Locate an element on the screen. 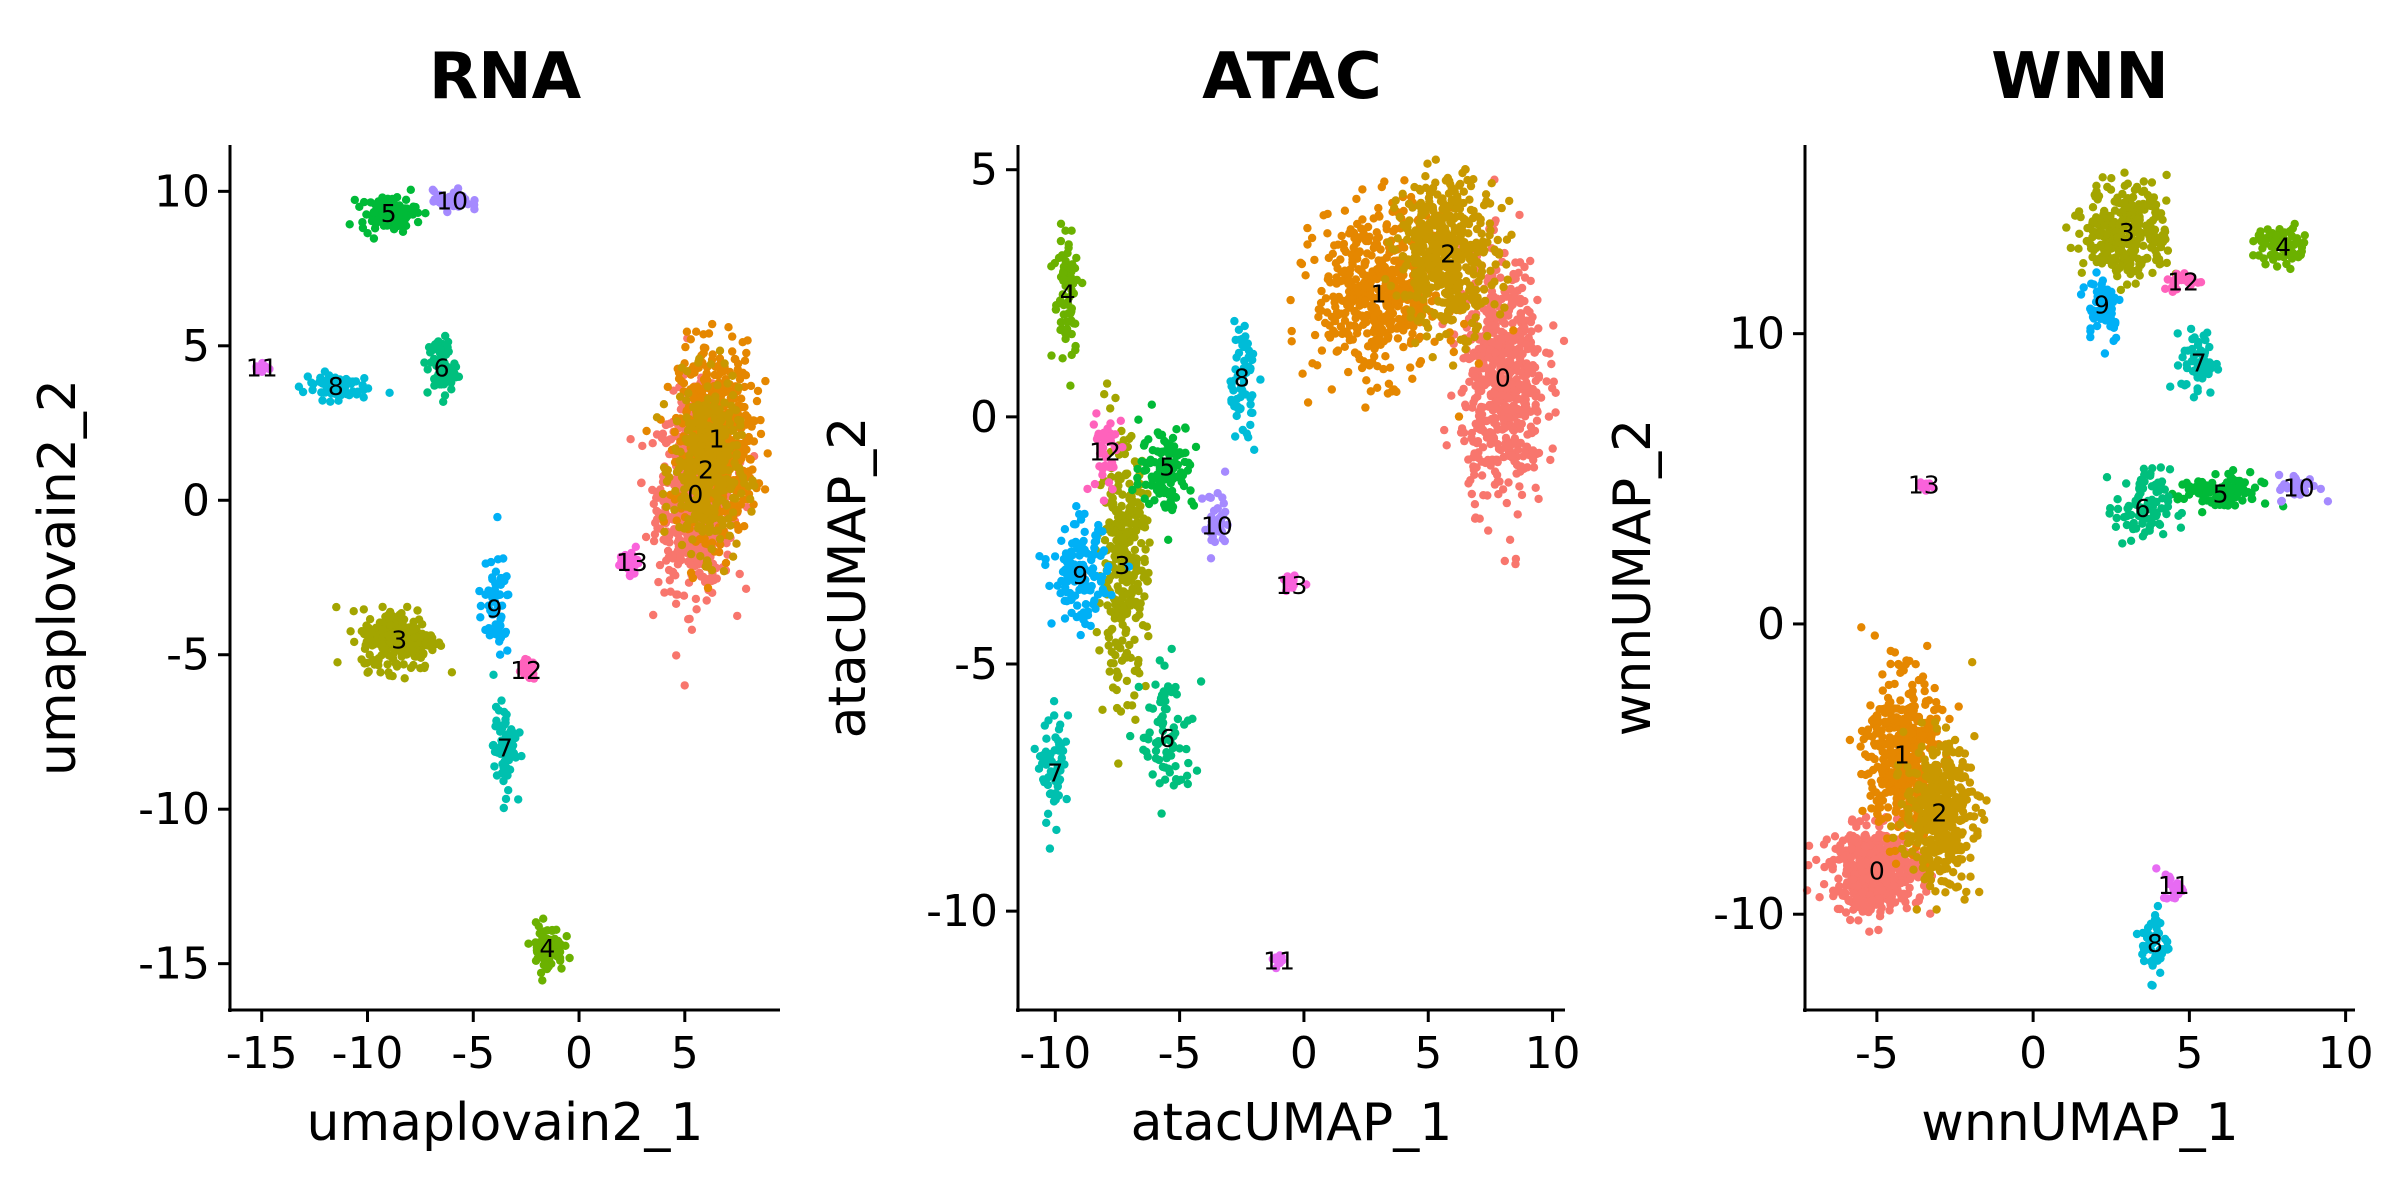  cluster-label: 9 is located at coordinates (494, 608).